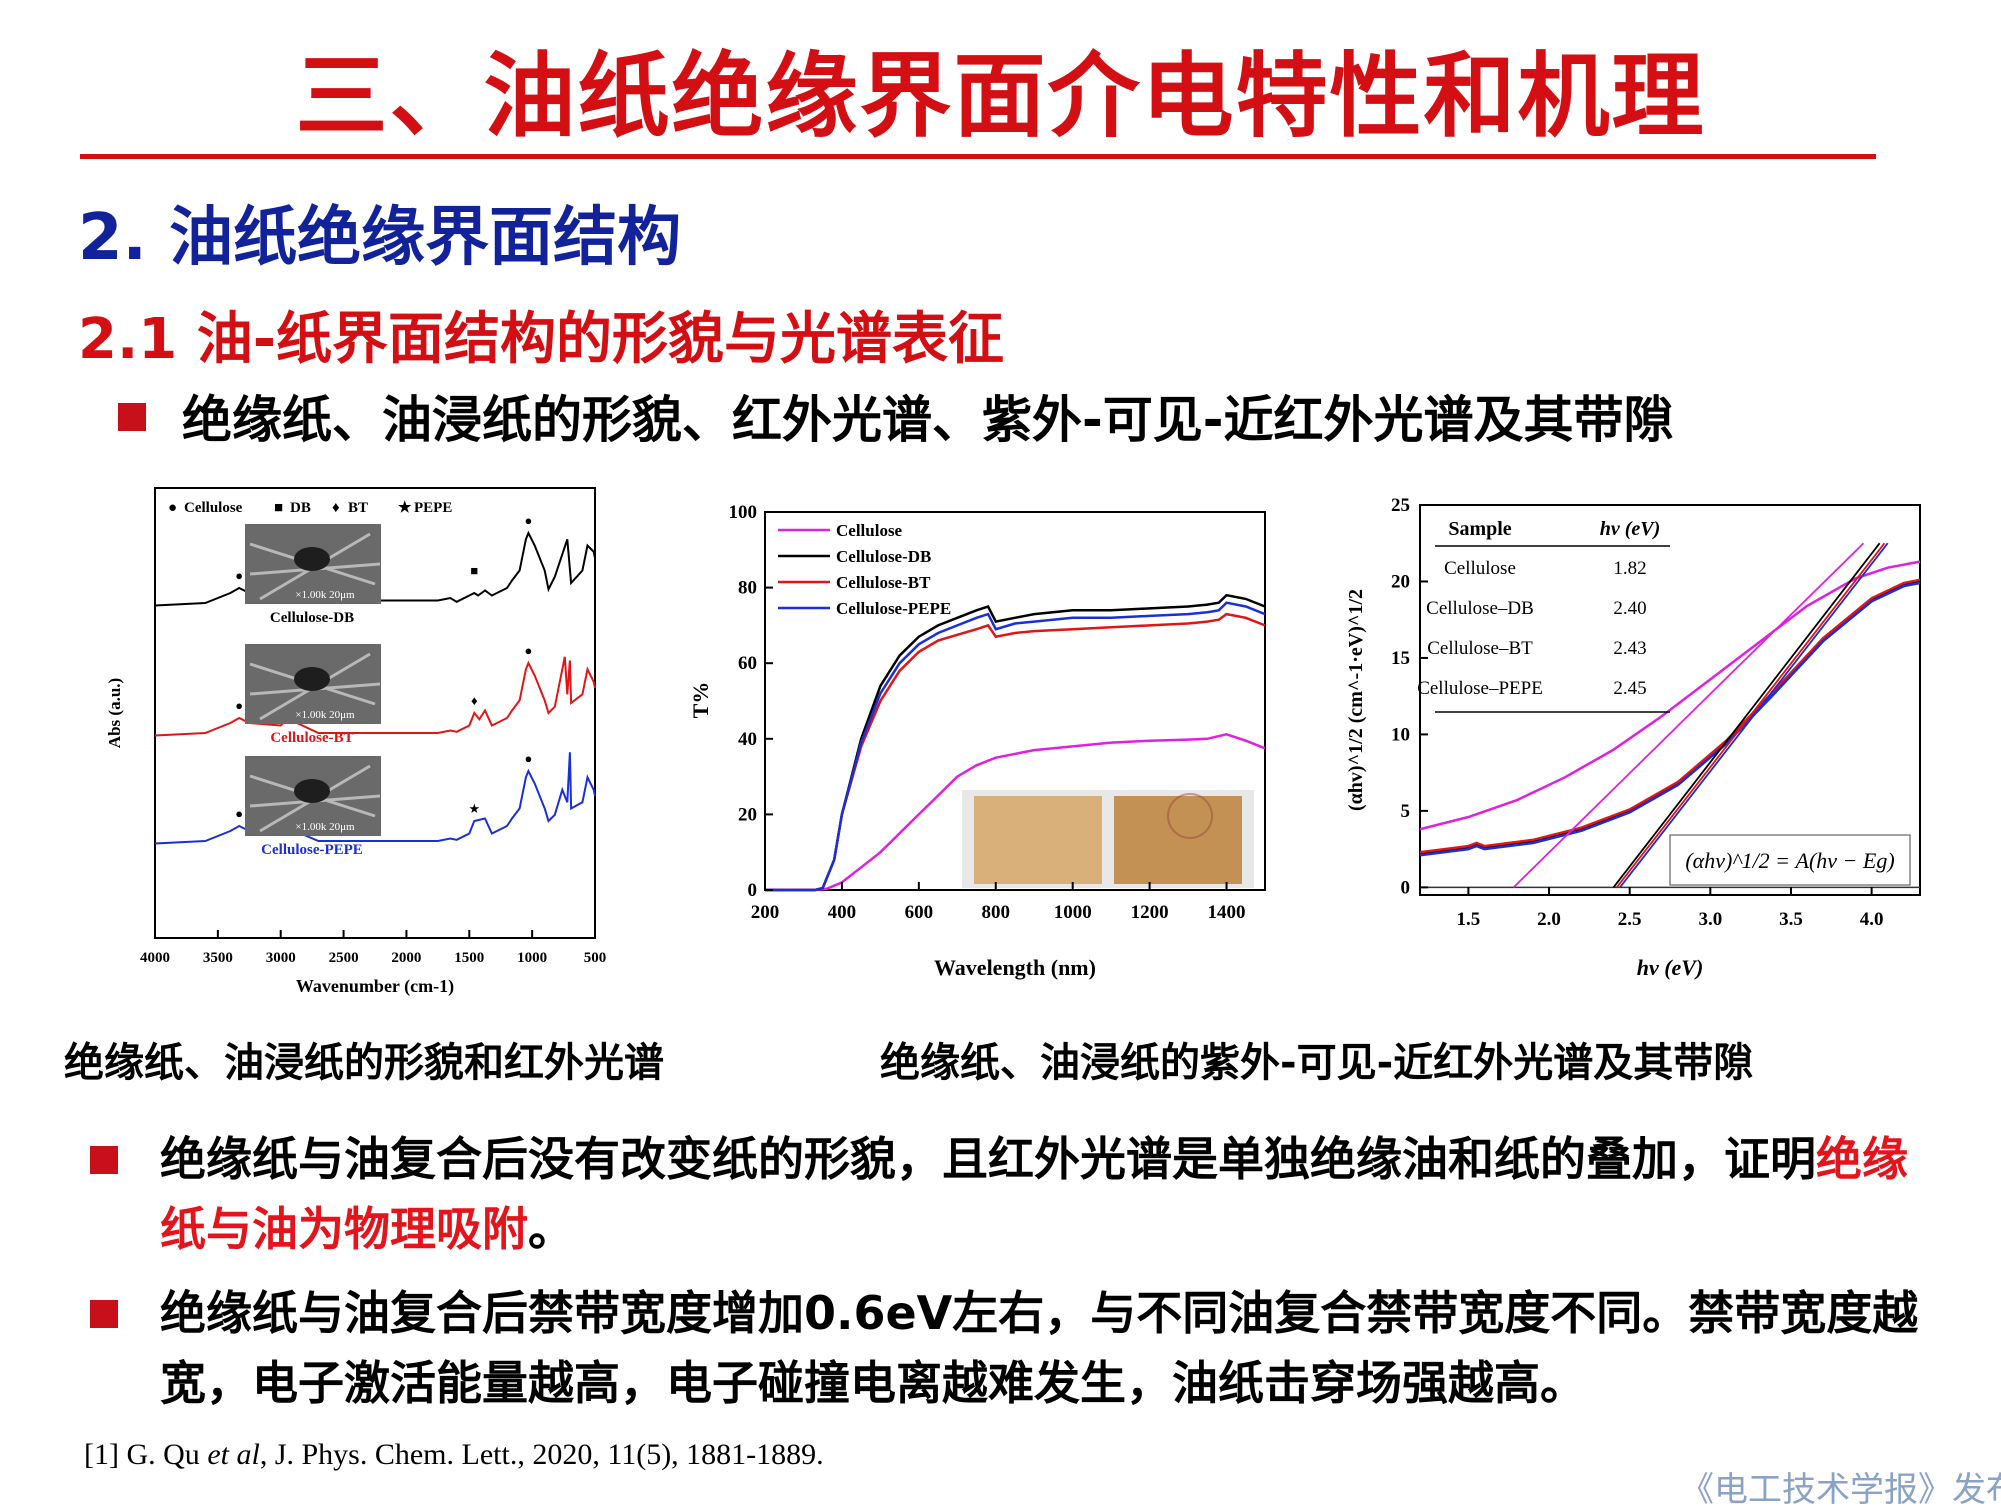 This screenshot has height=1511, width=2001. I want to click on ftir-legend-label: Cellulose, so click(213, 508).